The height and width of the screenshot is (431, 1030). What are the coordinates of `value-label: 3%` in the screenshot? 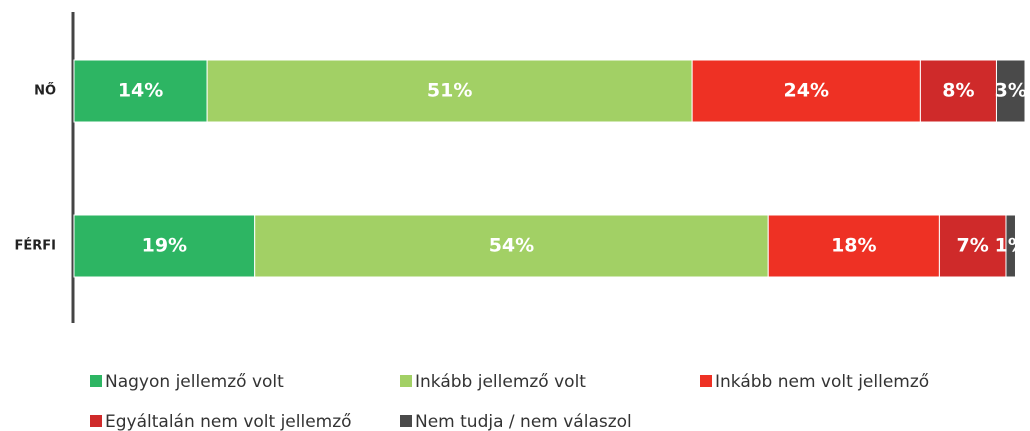 It's located at (1011, 91).